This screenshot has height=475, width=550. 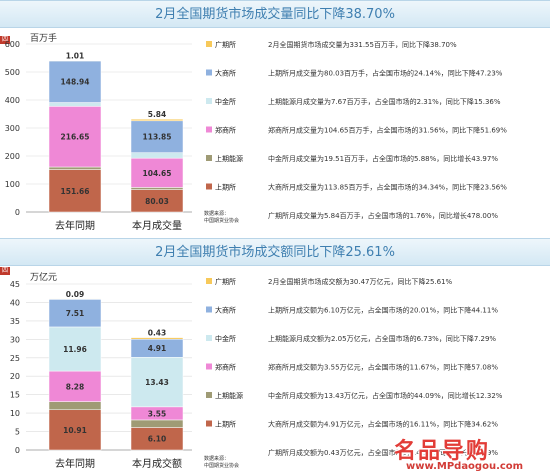 What do you see at coordinates (75, 137) in the screenshot?
I see `data-label: 216.65` at bounding box center [75, 137].